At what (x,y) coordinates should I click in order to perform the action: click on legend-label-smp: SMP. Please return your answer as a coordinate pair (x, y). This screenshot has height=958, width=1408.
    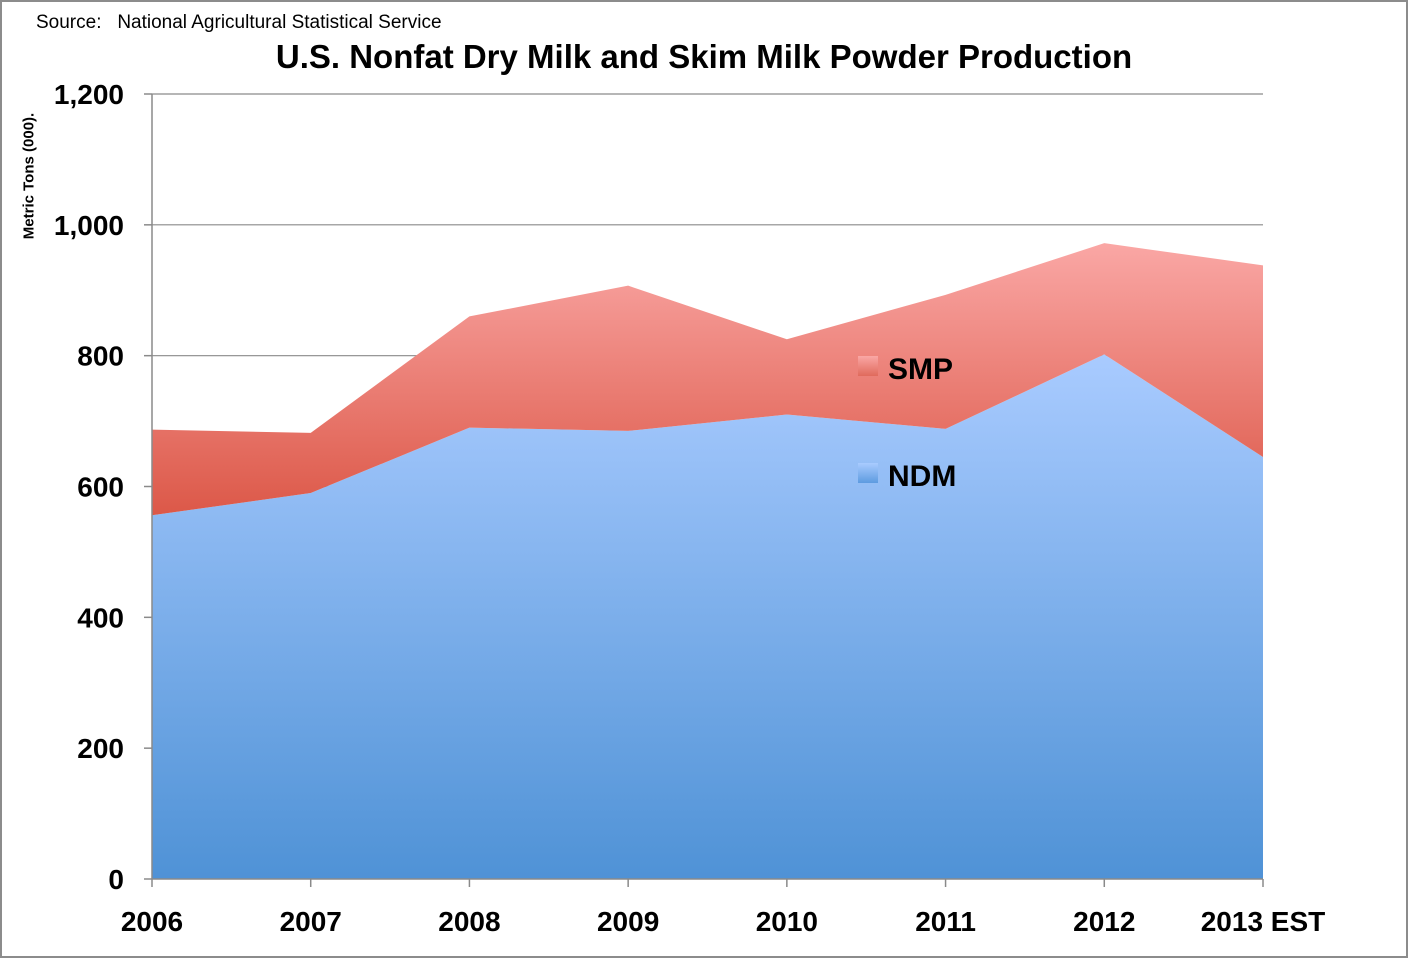
    Looking at the image, I should click on (920, 369).